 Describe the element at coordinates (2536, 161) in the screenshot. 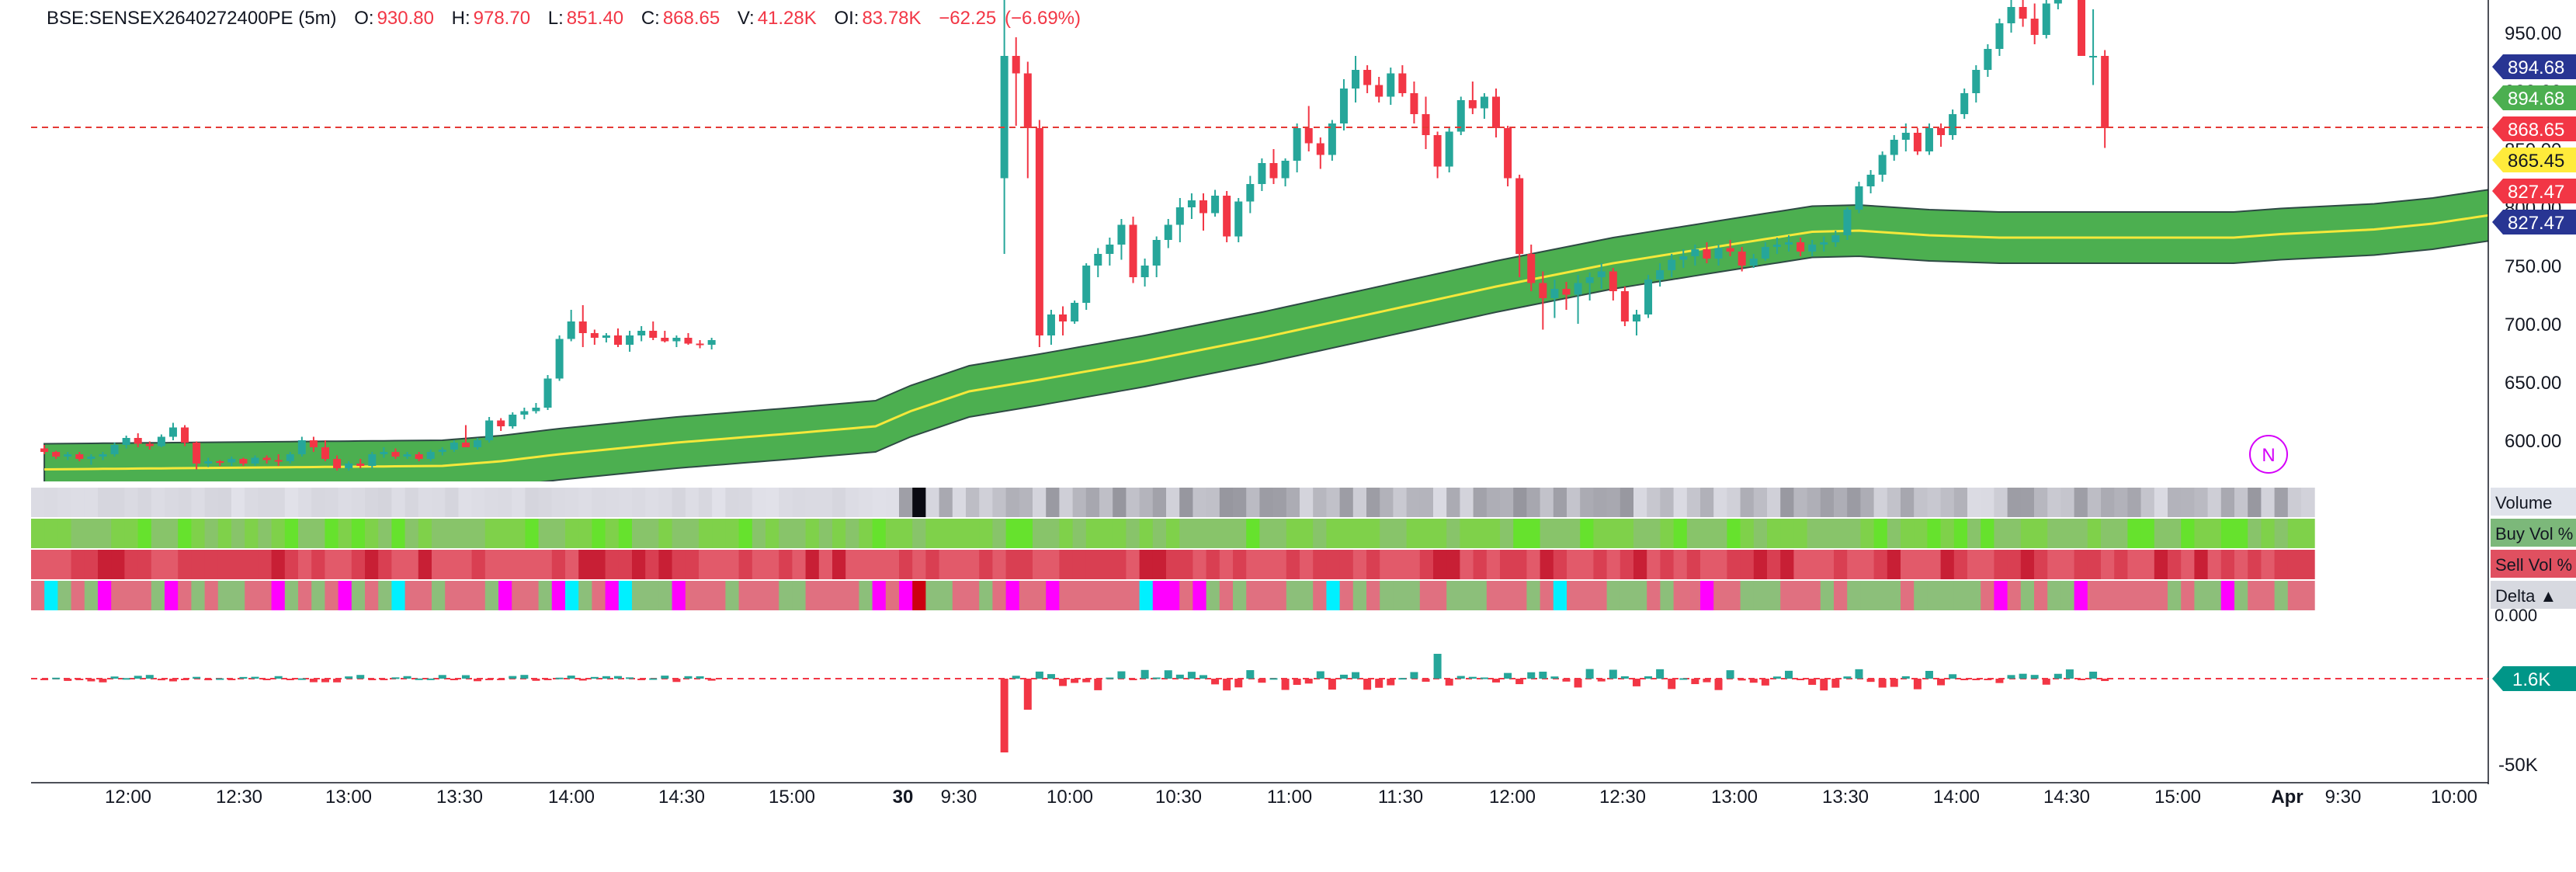

I see `price-tag-label: 865.45` at that location.